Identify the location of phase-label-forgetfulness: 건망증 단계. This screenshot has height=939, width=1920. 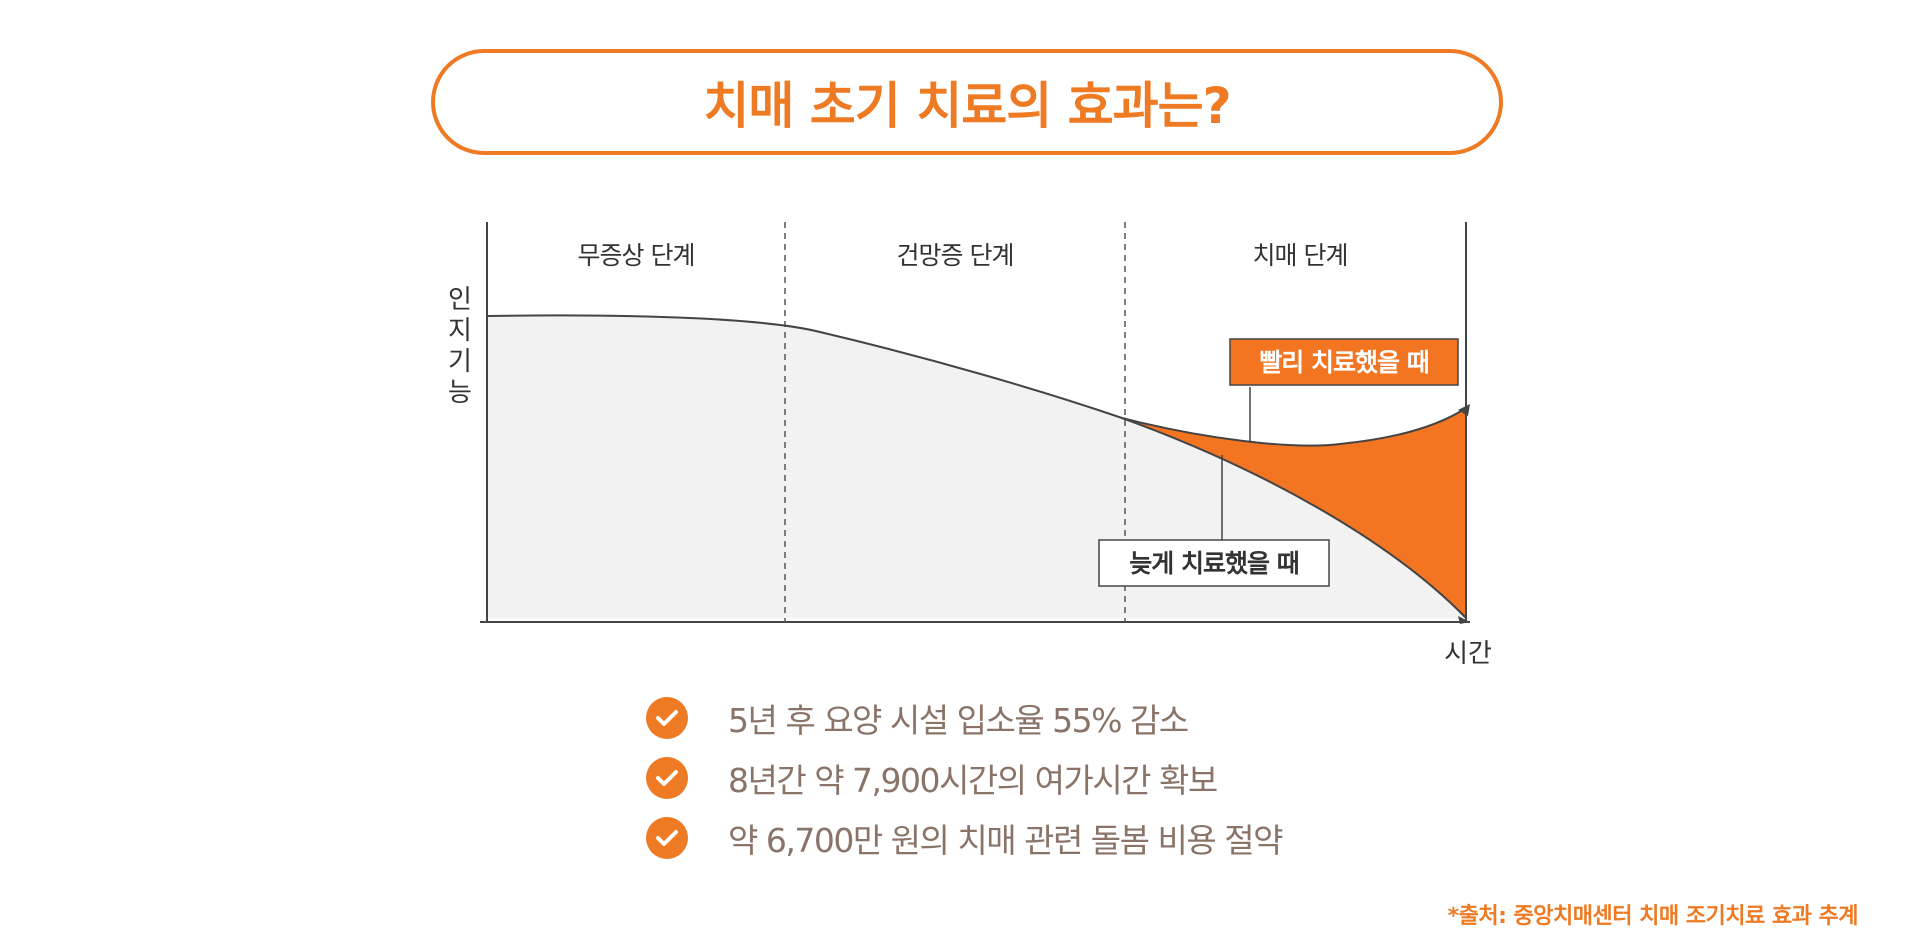
(955, 255).